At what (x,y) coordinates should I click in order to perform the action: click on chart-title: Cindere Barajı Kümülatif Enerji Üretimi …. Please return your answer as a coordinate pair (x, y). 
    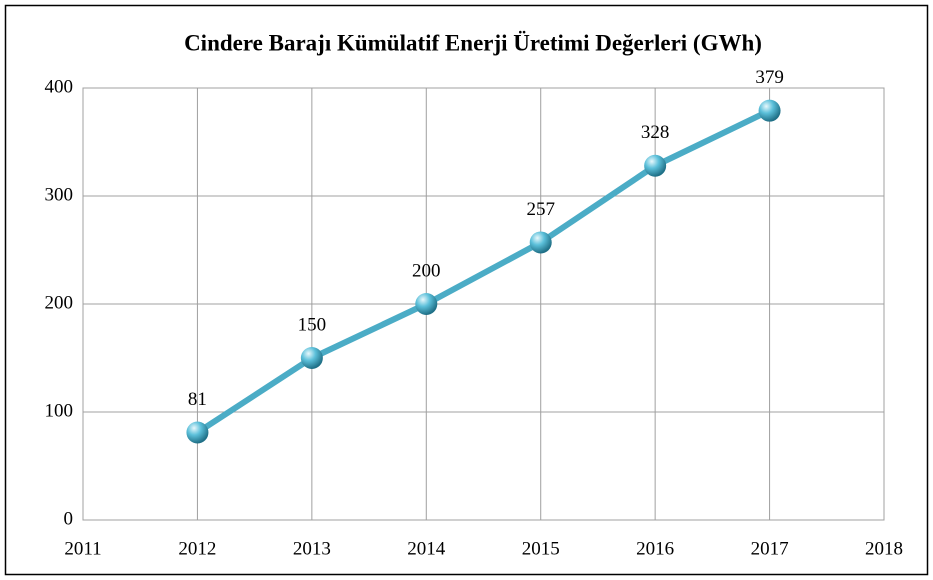
    Looking at the image, I should click on (473, 42).